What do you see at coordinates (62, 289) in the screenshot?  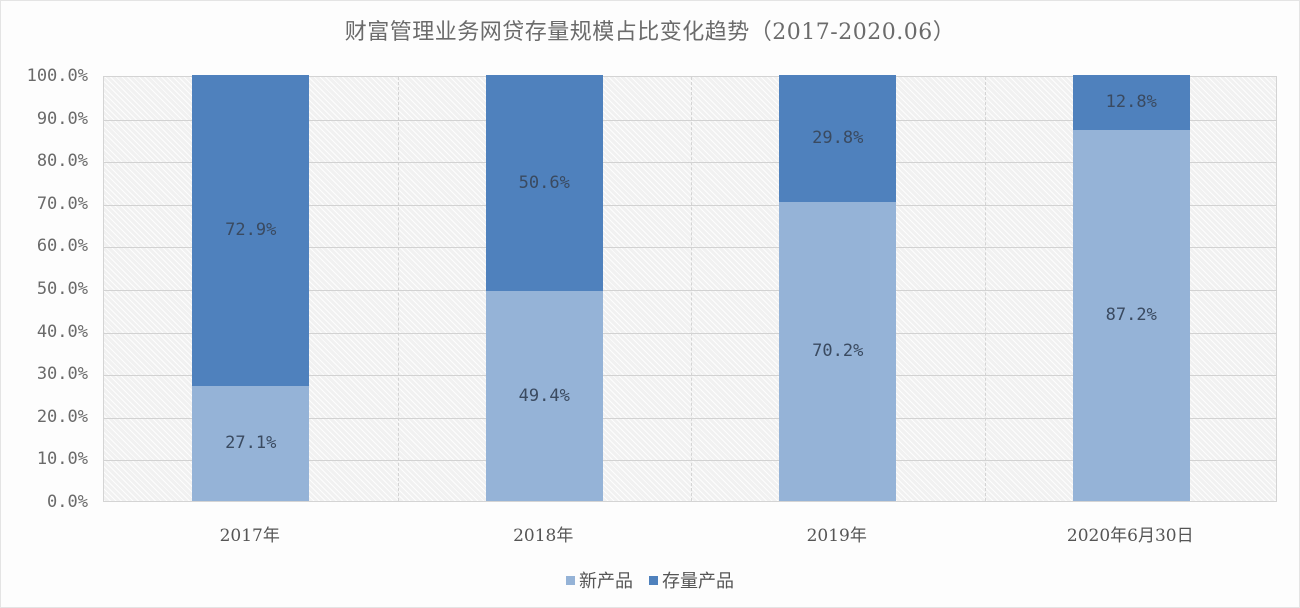 I see `y-tick-label: 50.0%` at bounding box center [62, 289].